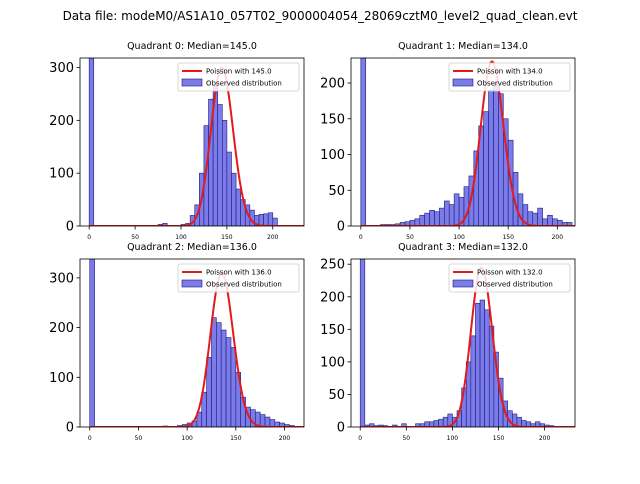  I want to click on chart-title: Quadrant 3: Median=132.0, so click(463, 247).